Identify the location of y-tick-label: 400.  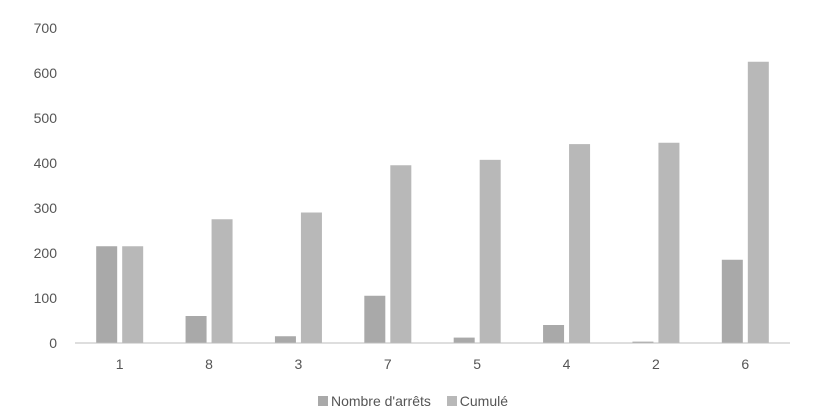
(46, 163).